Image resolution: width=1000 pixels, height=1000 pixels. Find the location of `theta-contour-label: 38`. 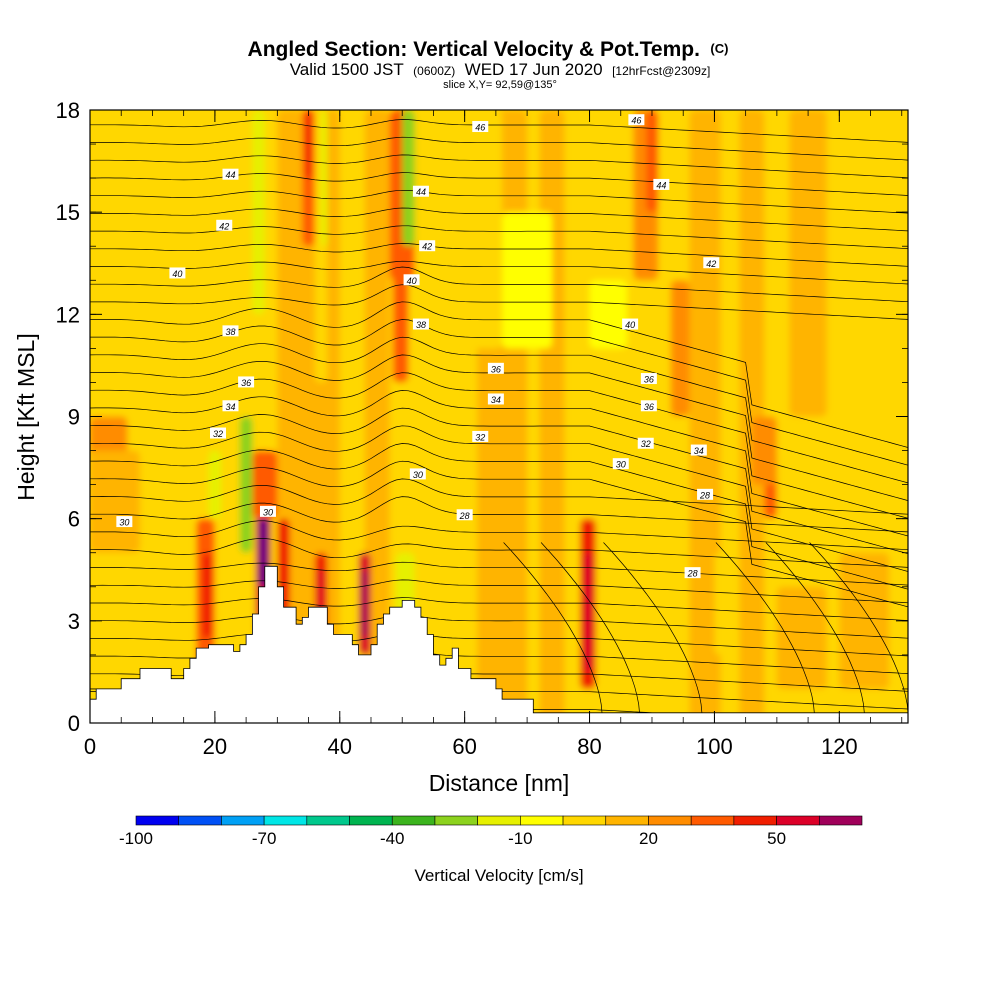

theta-contour-label: 38 is located at coordinates (420, 324).